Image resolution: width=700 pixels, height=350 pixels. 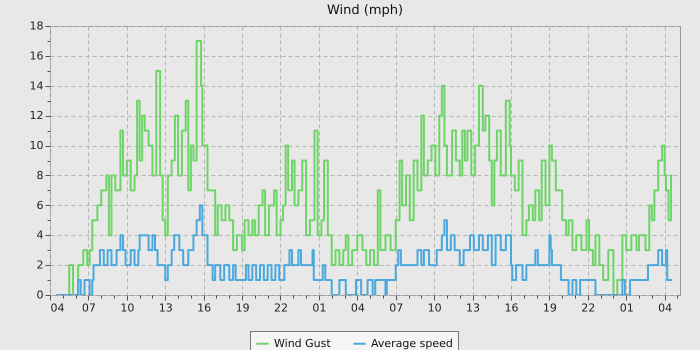 I want to click on y-tick-label: 0, so click(x=40, y=295).